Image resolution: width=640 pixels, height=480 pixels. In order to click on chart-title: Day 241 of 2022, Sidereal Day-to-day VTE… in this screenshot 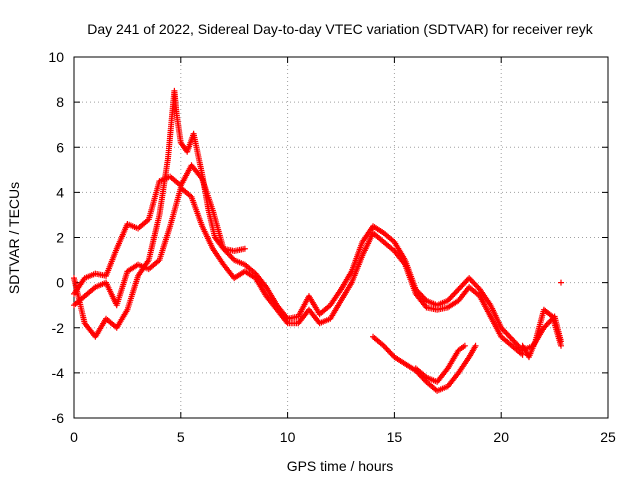, I will do `click(340, 29)`.